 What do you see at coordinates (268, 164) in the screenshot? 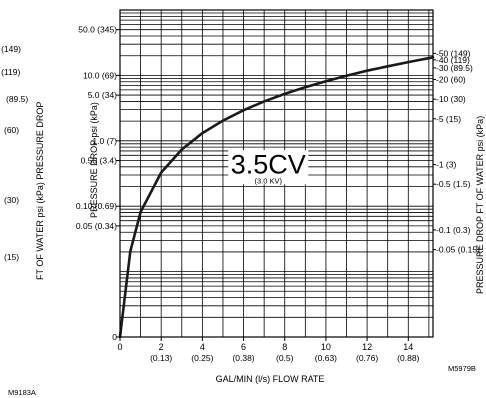
I see `annotation-cv: 3.5CV` at bounding box center [268, 164].